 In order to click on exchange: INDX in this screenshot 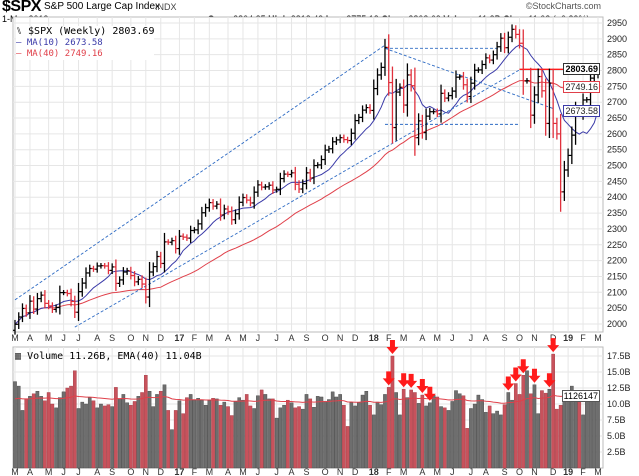, I will do `click(166, 7)`.